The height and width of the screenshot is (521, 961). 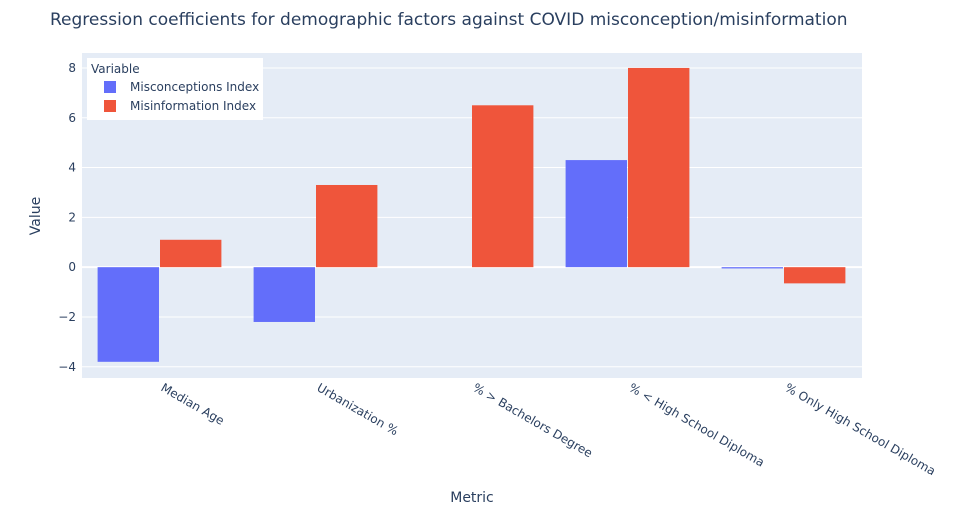 I want to click on y-axis-title: Value, so click(x=36, y=216).